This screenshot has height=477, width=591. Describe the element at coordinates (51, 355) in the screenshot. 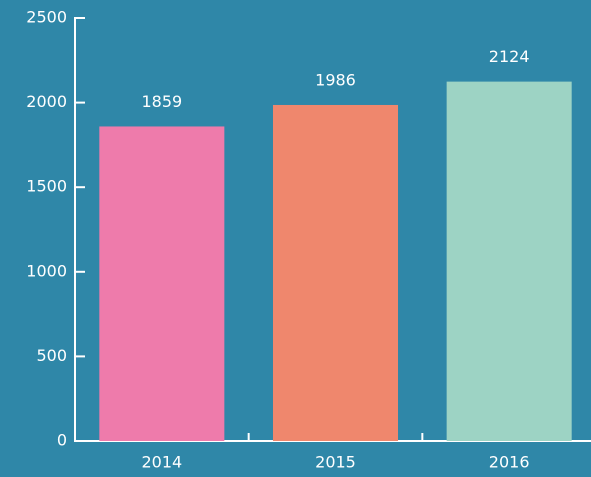

I see `y-tick-label: 500` at that location.